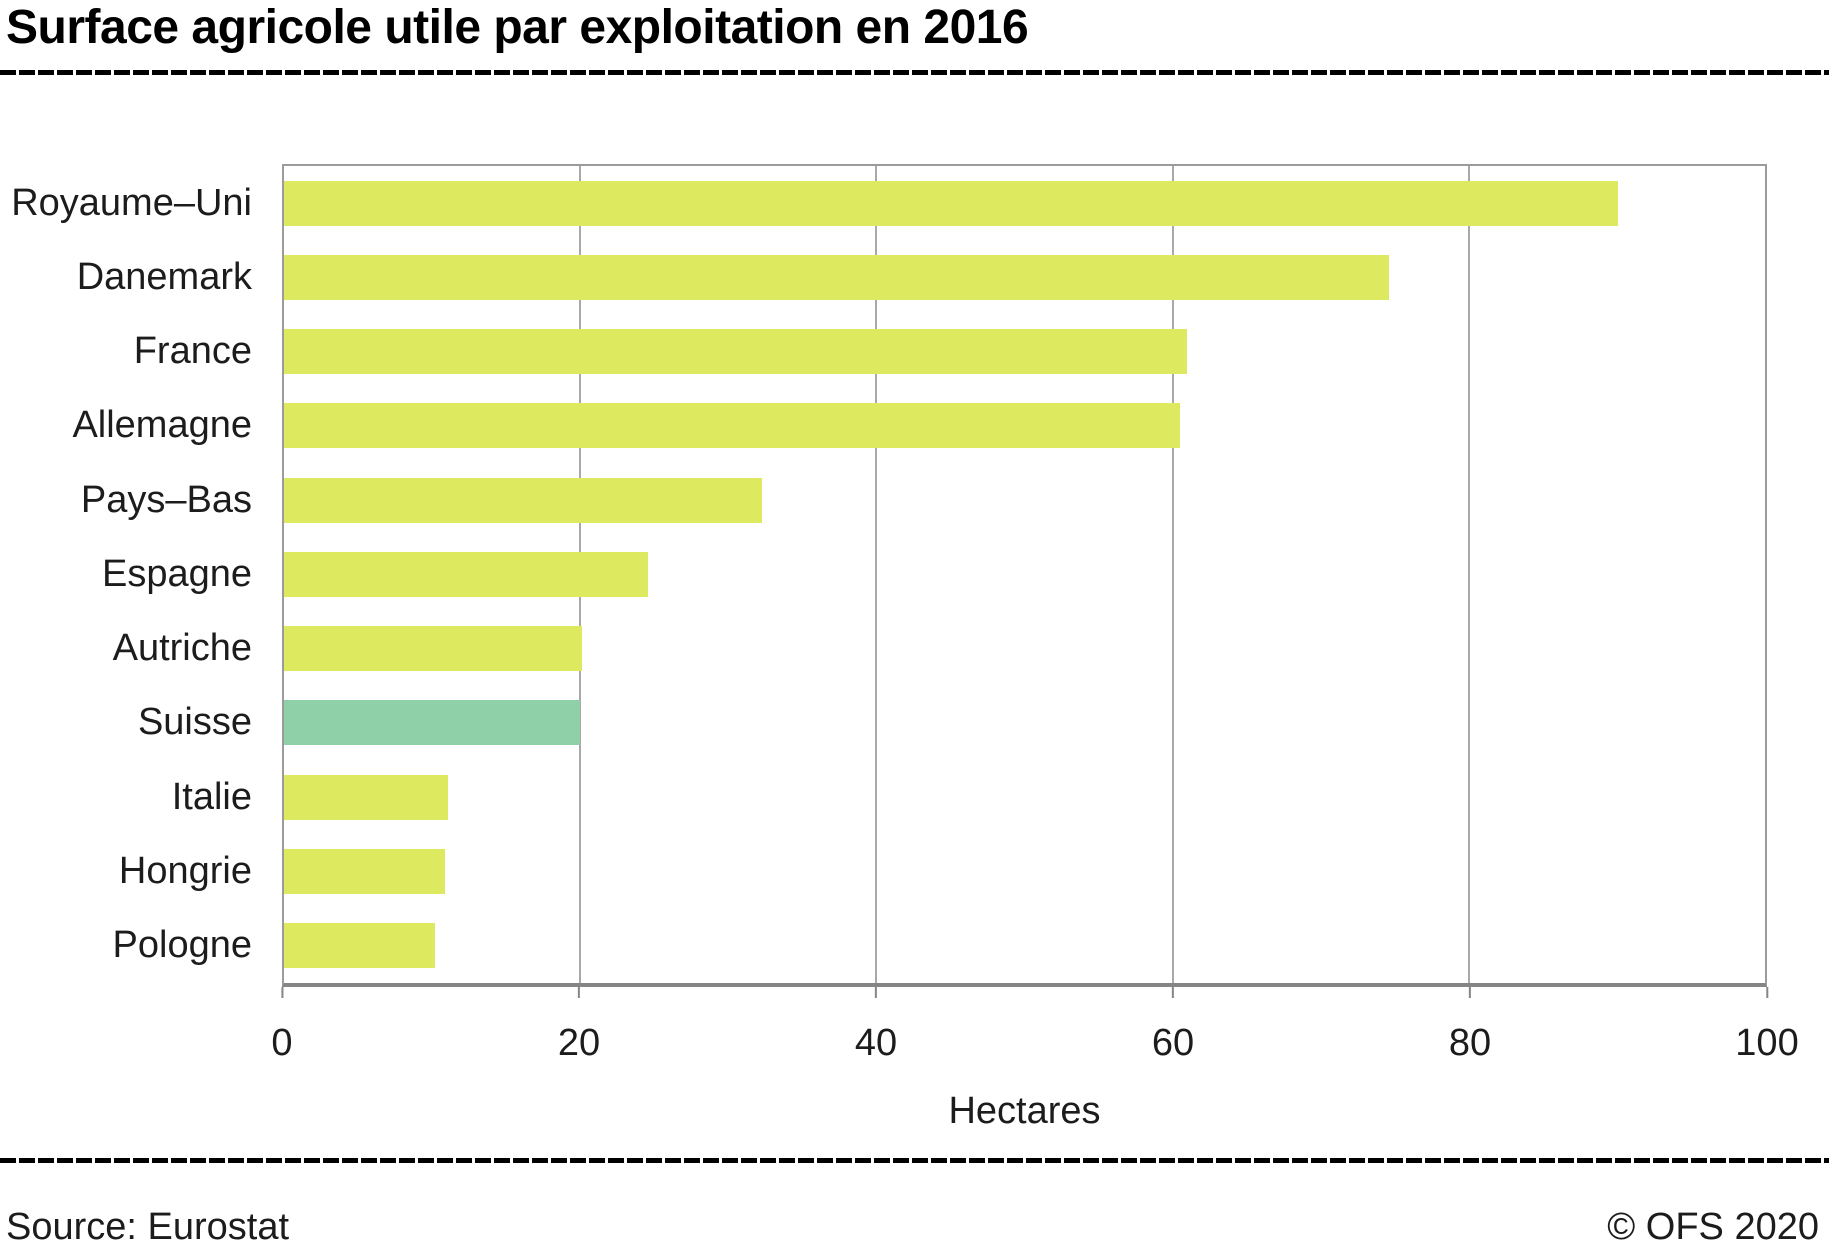 This screenshot has height=1260, width=1829. I want to click on category-label-hongrie: Hongrie, so click(185, 871).